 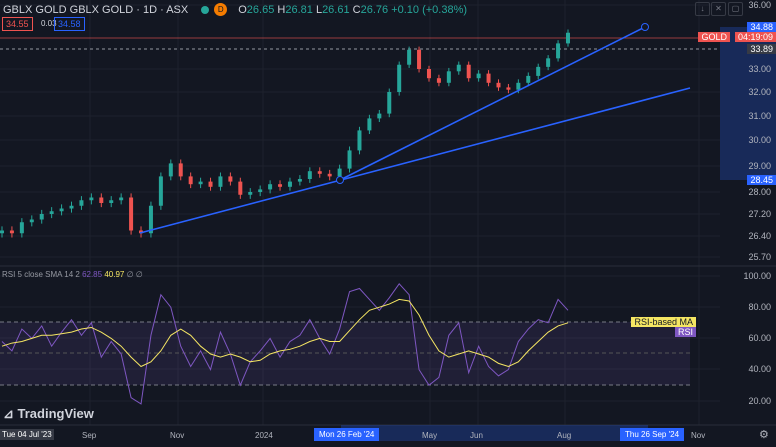 I want to click on trendline-handle-end, so click(x=645, y=27).